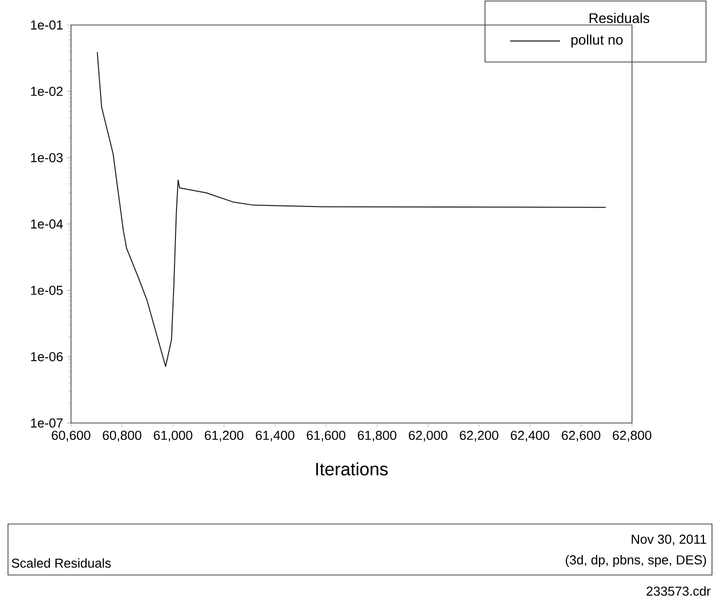  Describe the element at coordinates (47, 25) in the screenshot. I see `y-tick-label: 1e-01` at that location.